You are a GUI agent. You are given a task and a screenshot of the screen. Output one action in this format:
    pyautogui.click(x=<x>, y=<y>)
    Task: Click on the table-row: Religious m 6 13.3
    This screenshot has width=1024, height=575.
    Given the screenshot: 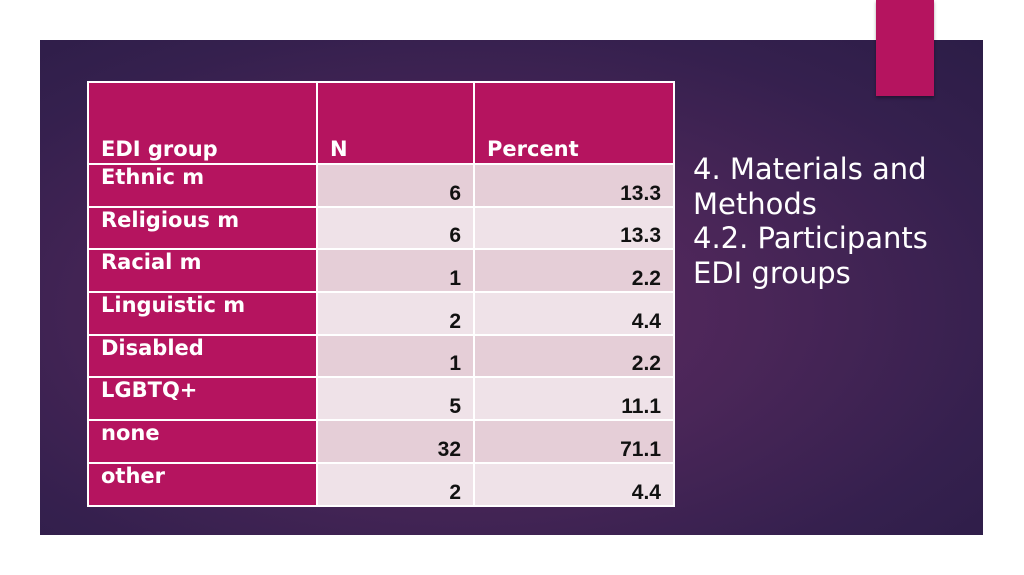 What is the action you would take?
    pyautogui.click(x=381, y=228)
    